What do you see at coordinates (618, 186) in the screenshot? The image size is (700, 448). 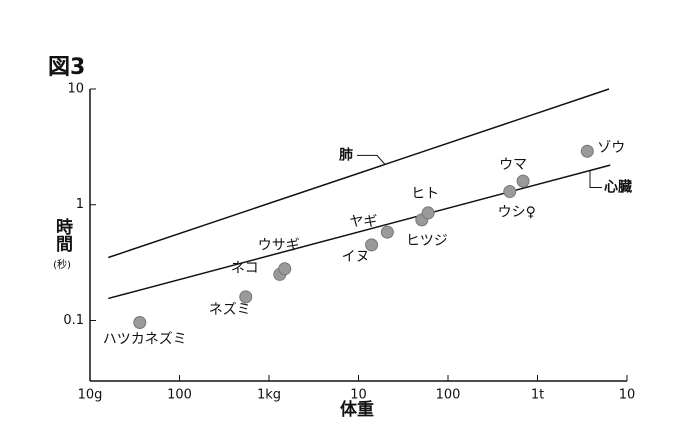 I see `line-label: 心臓` at bounding box center [618, 186].